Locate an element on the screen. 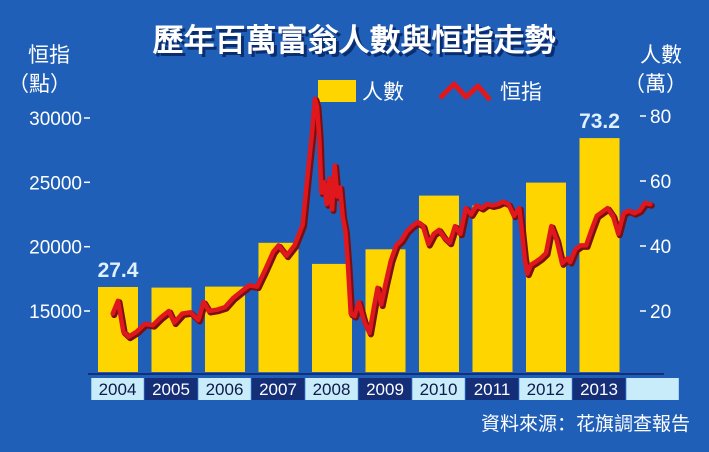 Image resolution: width=709 pixels, height=452 pixels. chart-title: 歷年百萬富翁人數與恒指走勢 is located at coordinates (354, 41).